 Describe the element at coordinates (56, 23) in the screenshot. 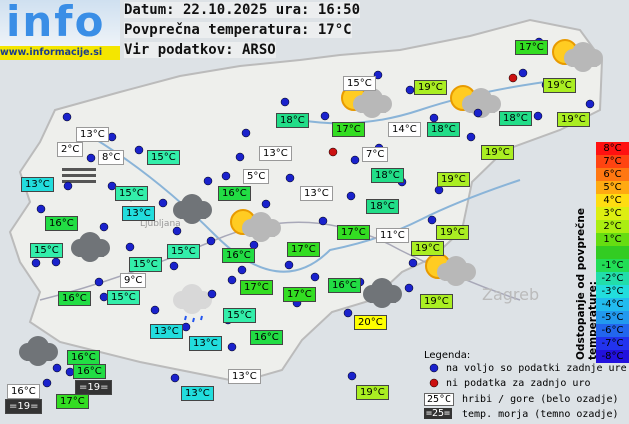

I see `logo: info` at that location.